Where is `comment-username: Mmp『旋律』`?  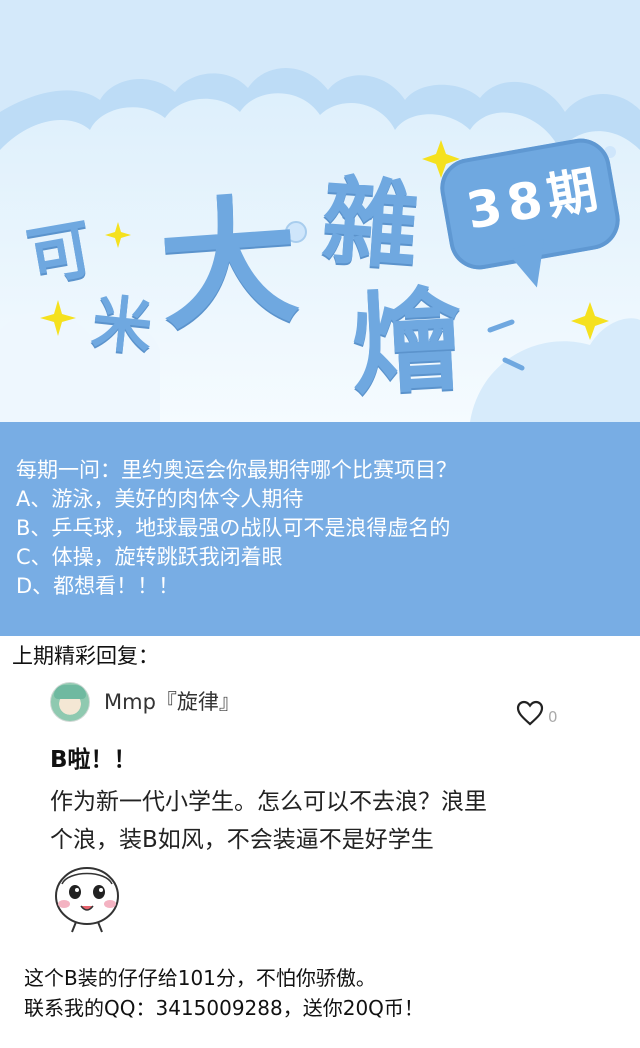
comment-username: Mmp『旋律』 is located at coordinates (172, 702).